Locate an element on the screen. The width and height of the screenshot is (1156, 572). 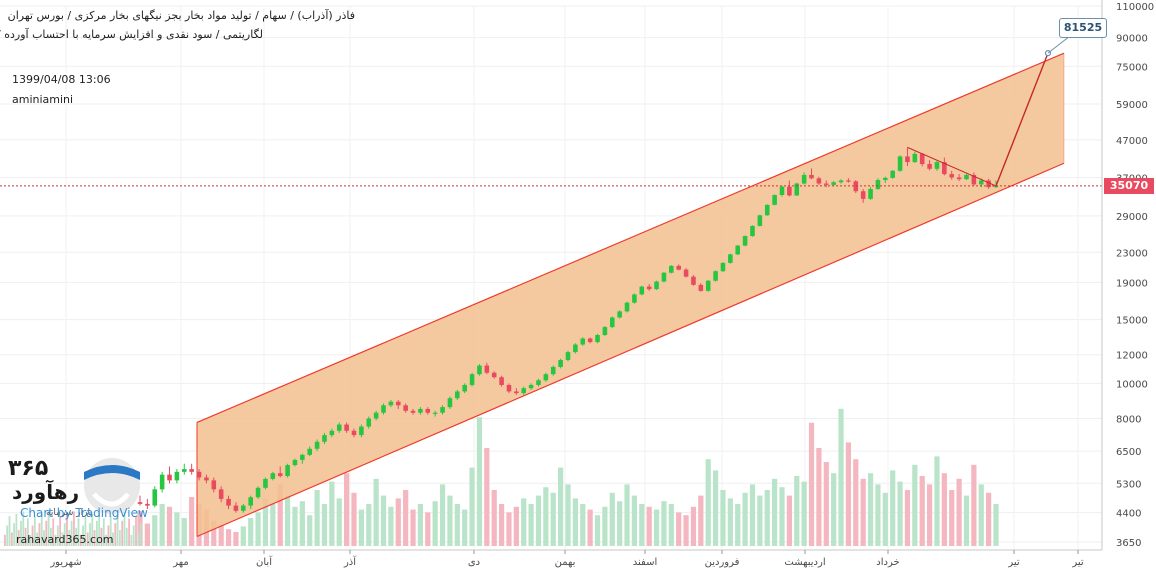
website-url: rahavard365.com is located at coordinates (65, 539).